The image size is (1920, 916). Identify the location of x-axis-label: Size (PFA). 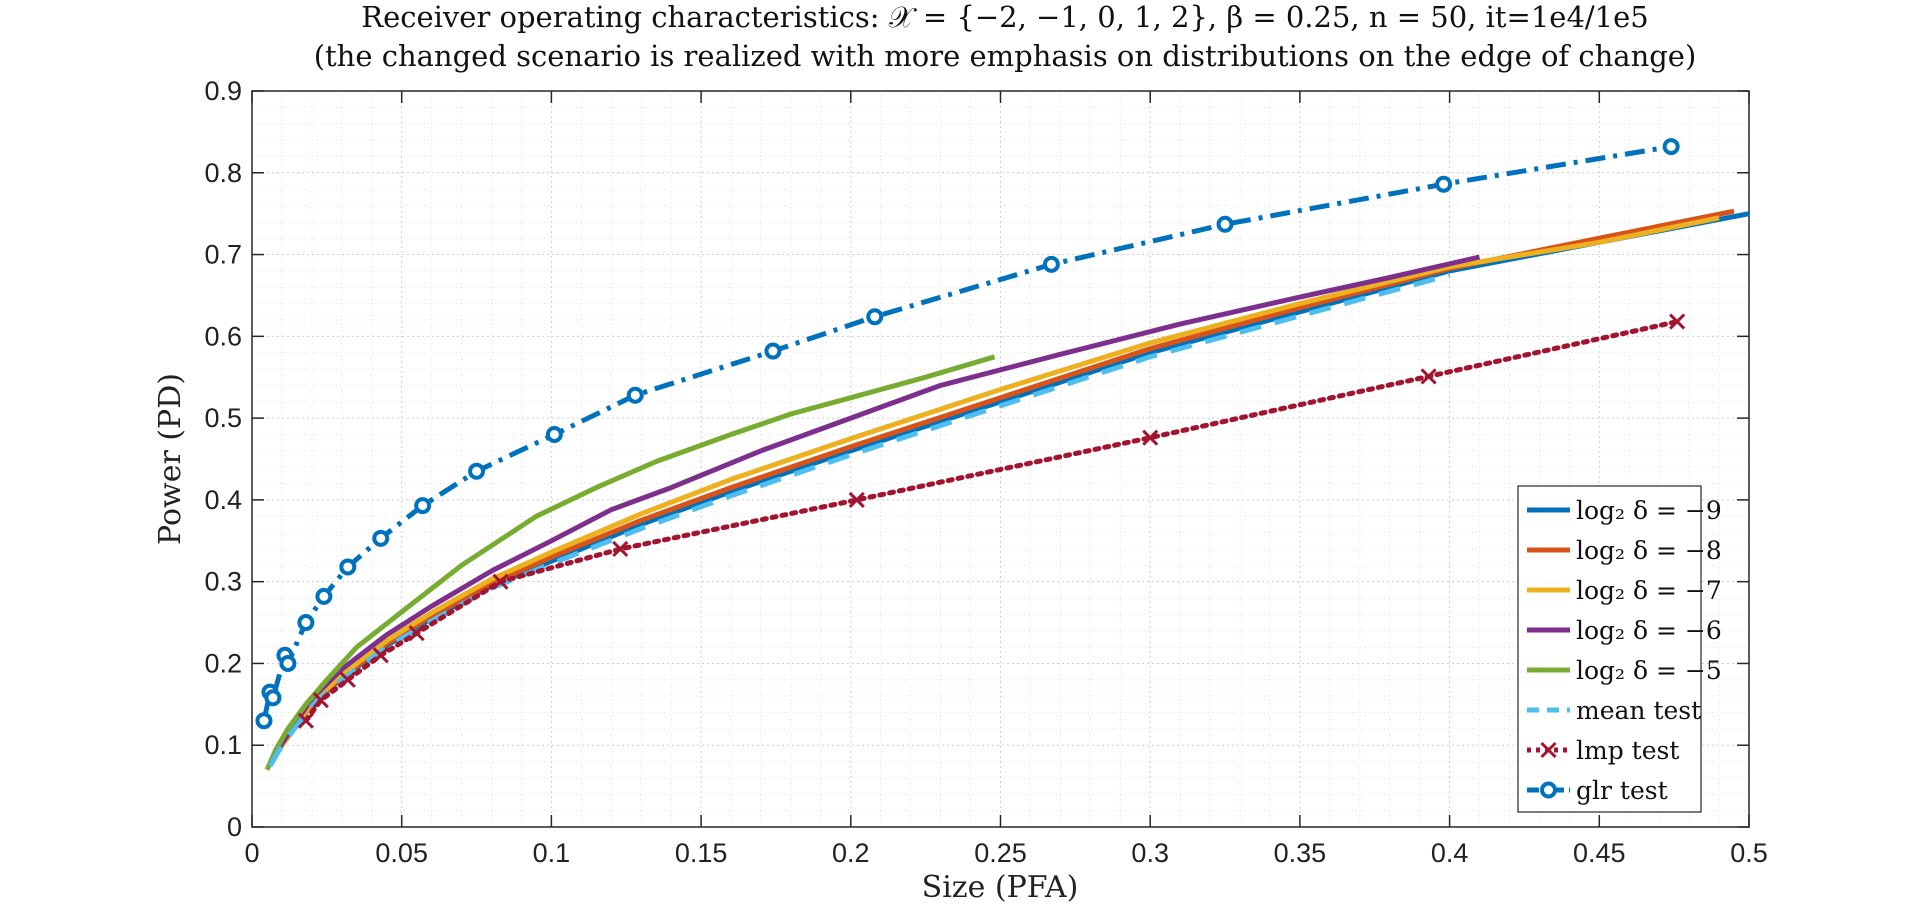
(1000, 887).